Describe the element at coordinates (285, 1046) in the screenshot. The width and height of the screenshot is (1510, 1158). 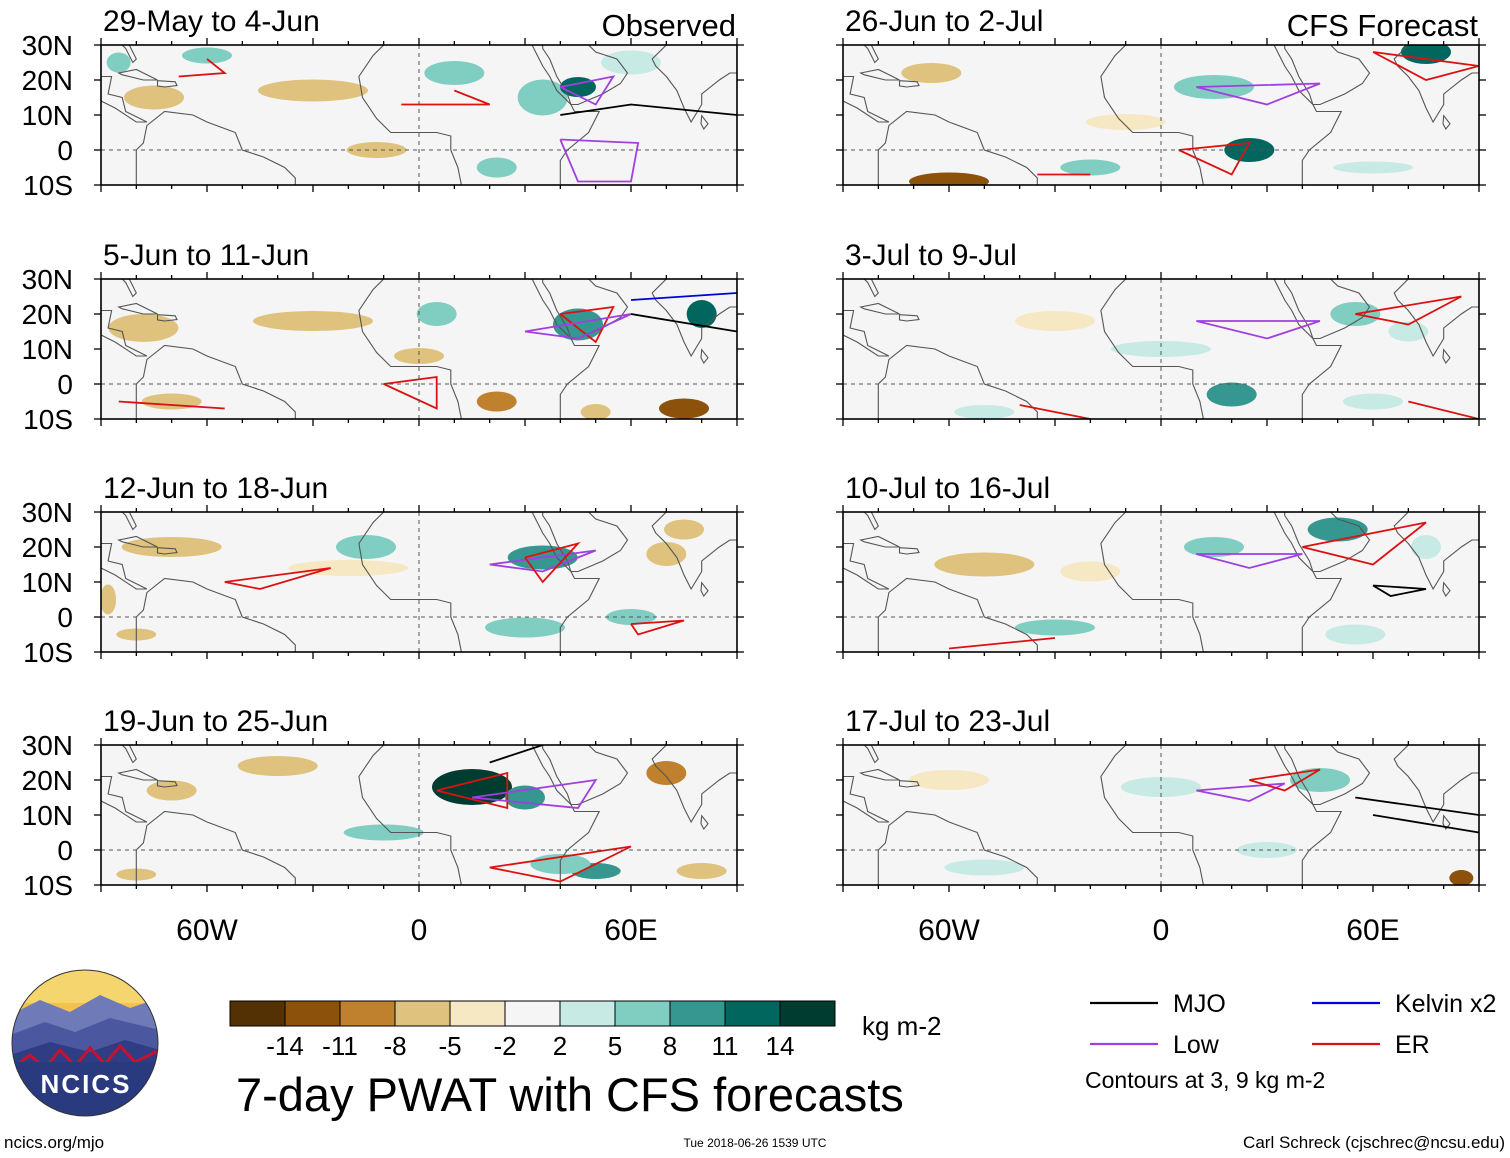
I see `colorbar-tick-label: -14` at that location.